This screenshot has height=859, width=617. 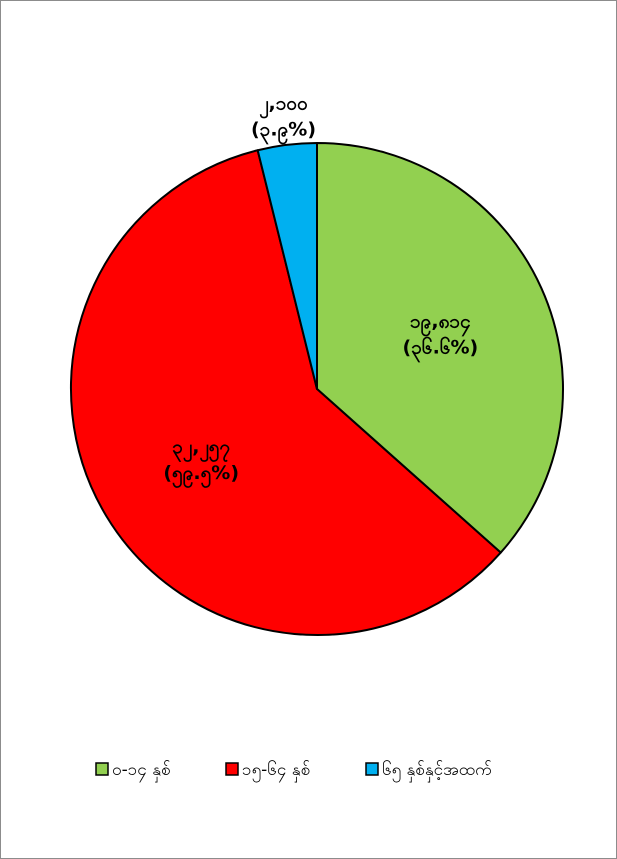 I want to click on legend-label: ၀-၁၄ နှစ်, so click(x=141, y=771).